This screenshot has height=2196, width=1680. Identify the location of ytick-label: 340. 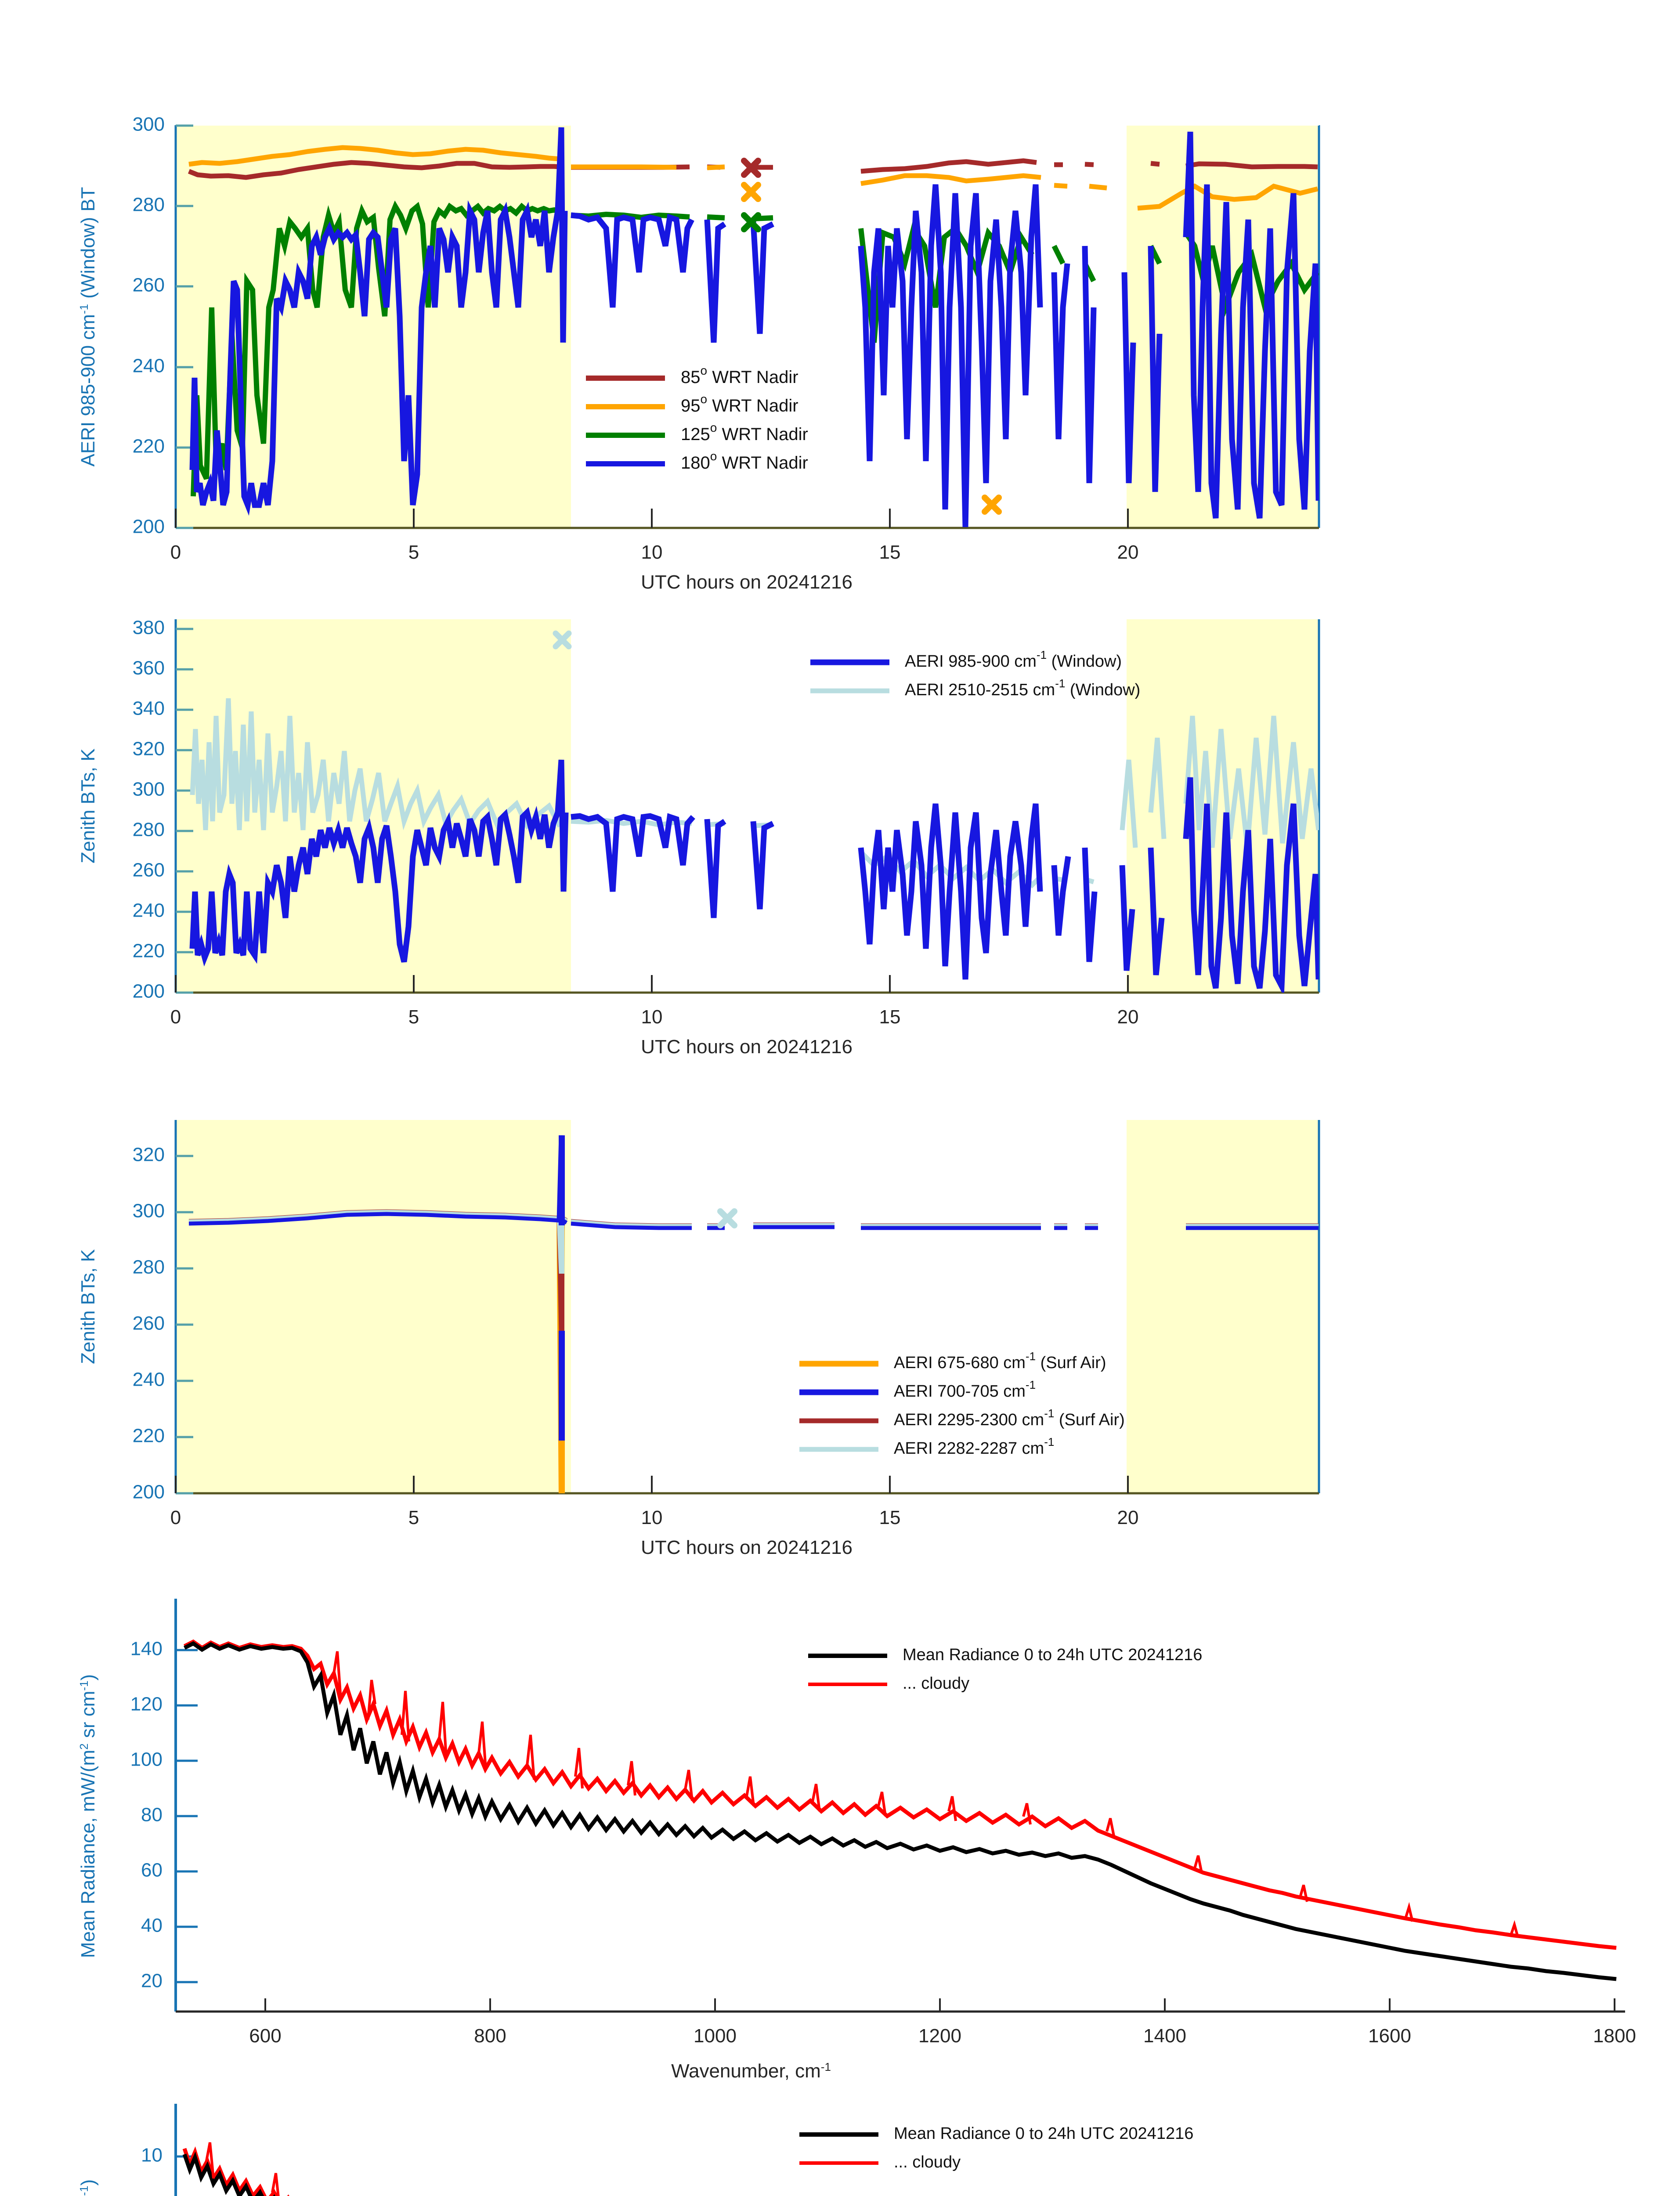
(149, 708).